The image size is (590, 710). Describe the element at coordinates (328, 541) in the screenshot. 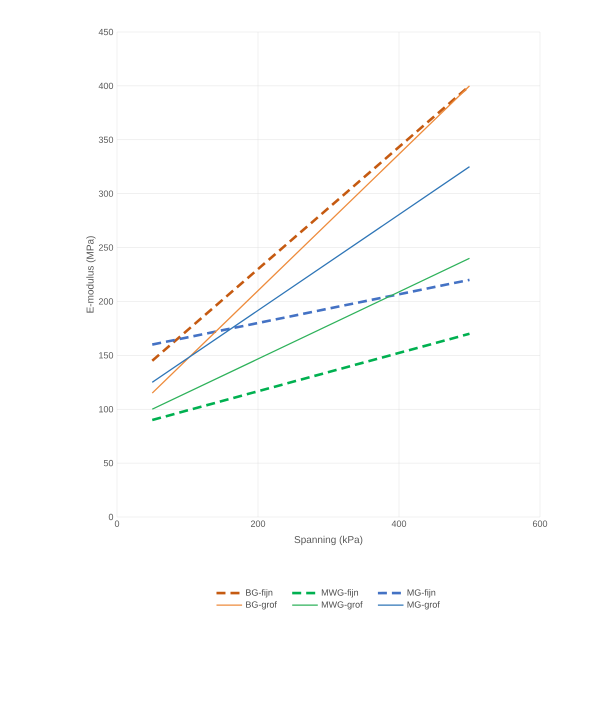

I see `x-axis-title: Spanning (kPa)` at that location.